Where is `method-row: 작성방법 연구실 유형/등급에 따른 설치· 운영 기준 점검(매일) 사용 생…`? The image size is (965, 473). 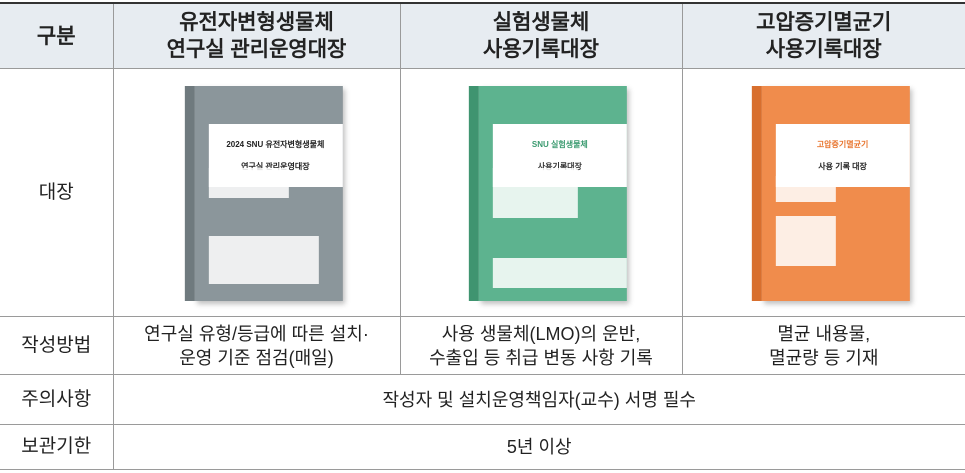 method-row: 작성방법 연구실 유형/등급에 따른 설치· 운영 기준 점검(매일) 사용 생… is located at coordinates (482, 345).